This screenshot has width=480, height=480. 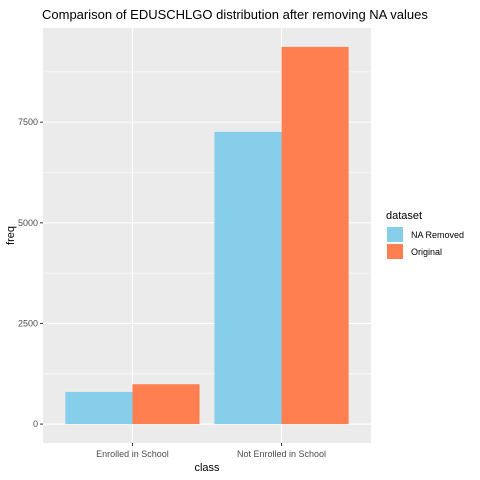 I want to click on legend-label: NA Removed, so click(x=437, y=235).